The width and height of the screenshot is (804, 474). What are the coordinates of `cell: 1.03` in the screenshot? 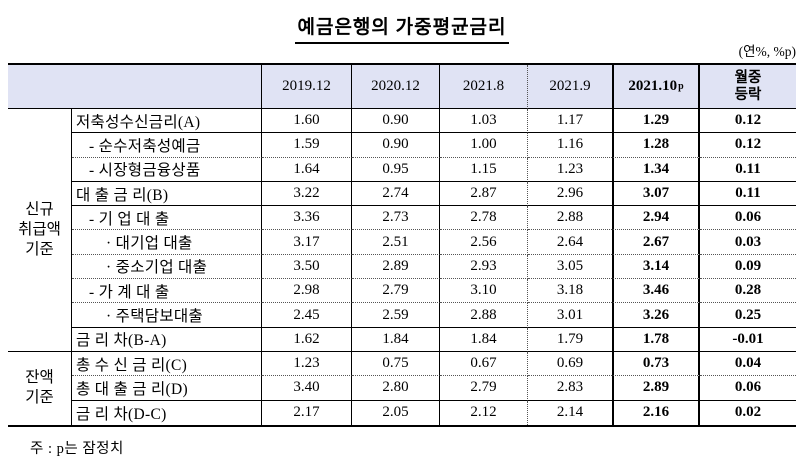 It's located at (484, 121).